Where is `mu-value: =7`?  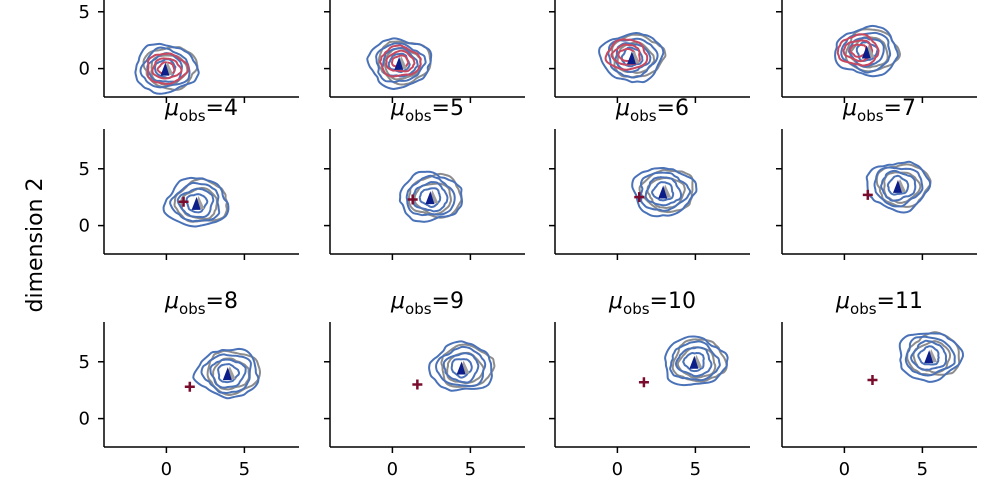
mu-value: =7 is located at coordinates (900, 108).